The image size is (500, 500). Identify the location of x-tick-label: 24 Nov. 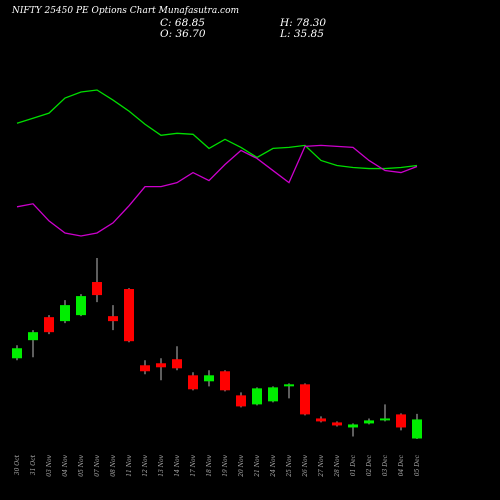
(273, 465).